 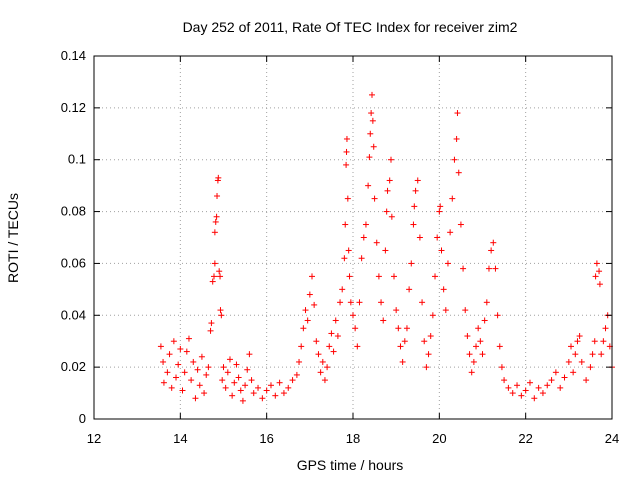 What do you see at coordinates (94, 438) in the screenshot?
I see `x-tick-label: 12` at bounding box center [94, 438].